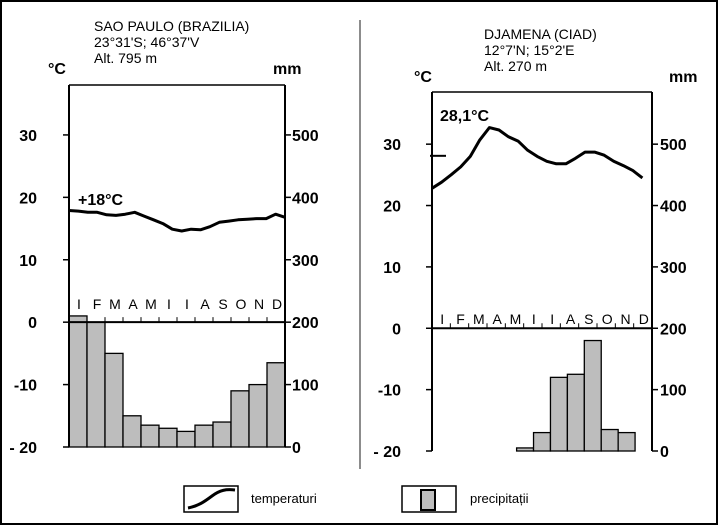 The image size is (718, 527). I want to click on mean-temperature-annotation: 28,1°C, so click(465, 116).